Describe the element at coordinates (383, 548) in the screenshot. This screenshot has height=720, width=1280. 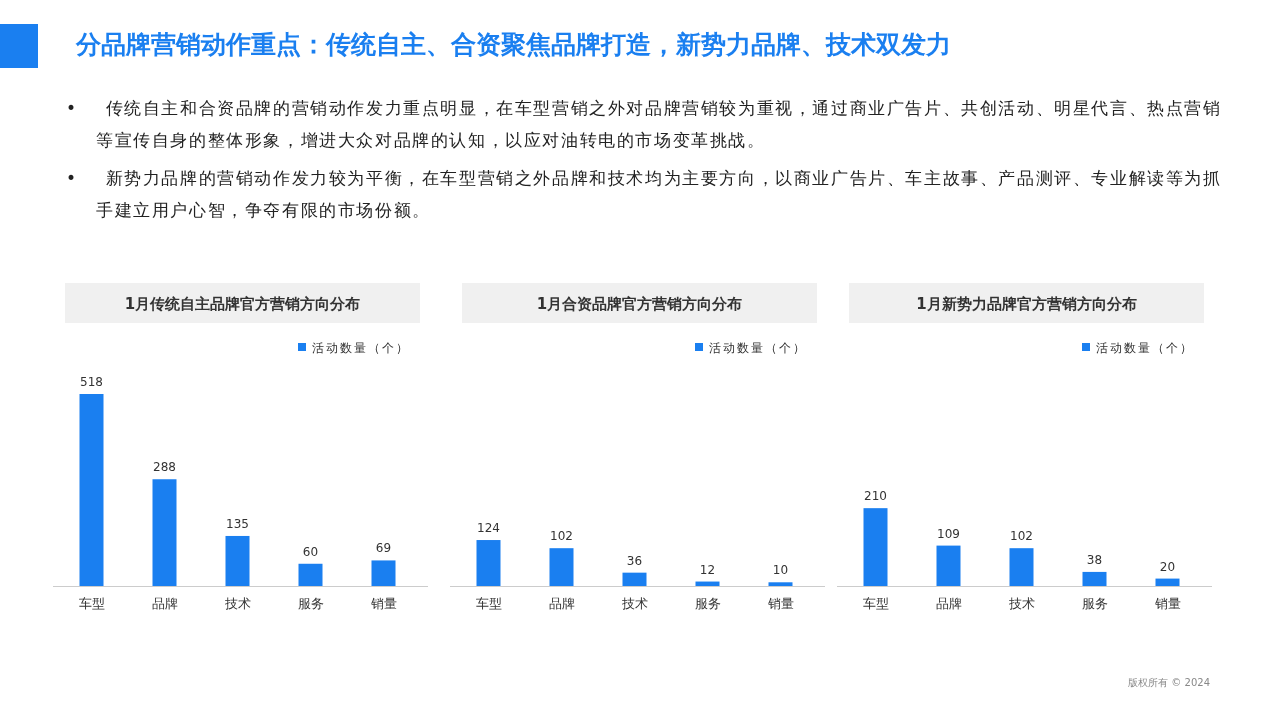
I see `data-label: 69` at that location.